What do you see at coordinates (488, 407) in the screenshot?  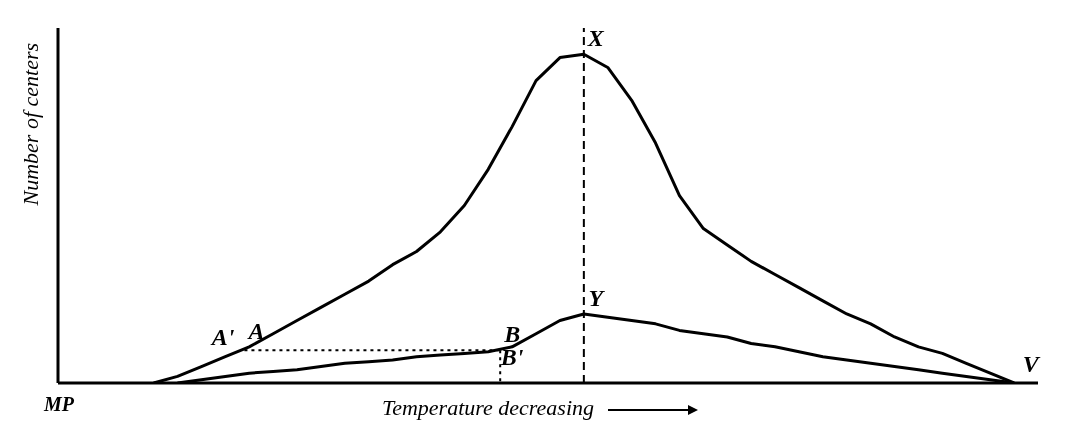 I see `x-axis-title: Temperature decreasing` at bounding box center [488, 407].